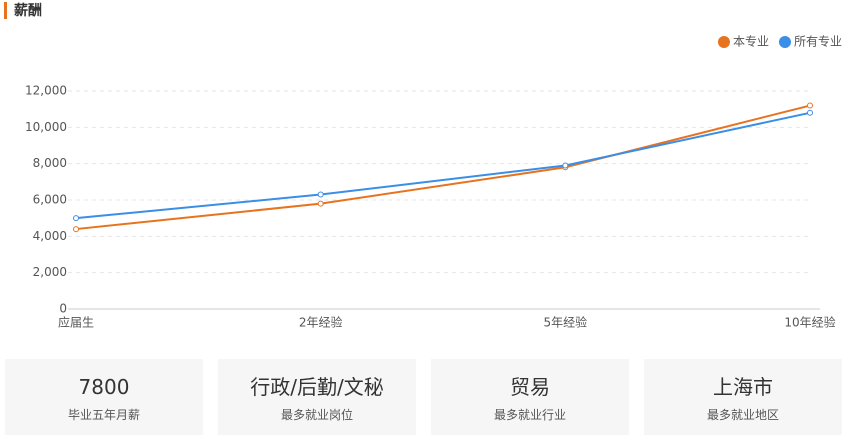 This screenshot has height=442, width=860. What do you see at coordinates (76, 322) in the screenshot?
I see `x-tick-label: 应届生` at bounding box center [76, 322].